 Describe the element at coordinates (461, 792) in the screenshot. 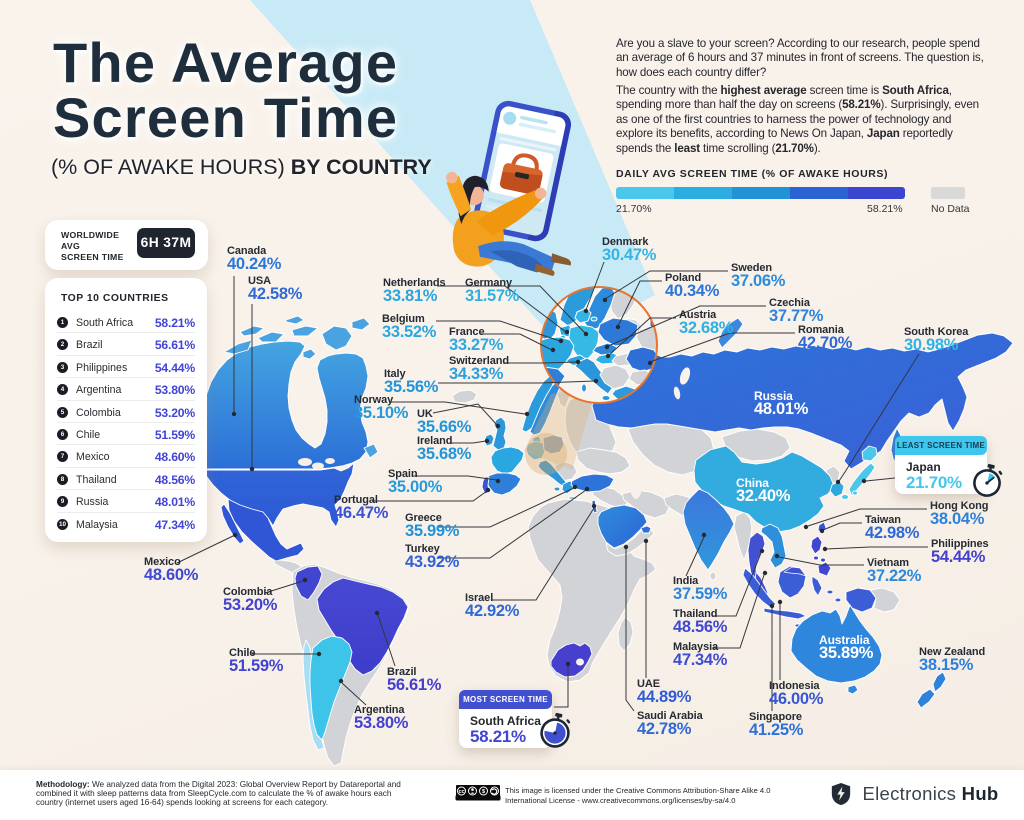

I see `svg-text: cc` at that location.